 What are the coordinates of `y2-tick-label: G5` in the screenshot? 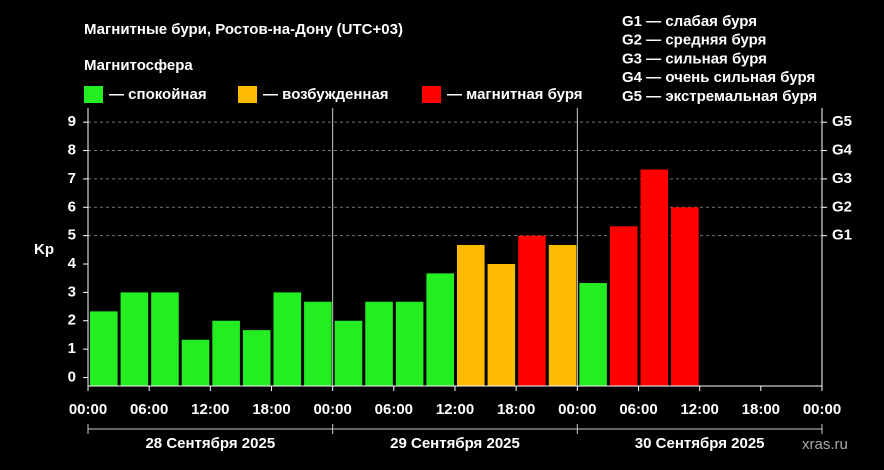 It's located at (842, 121).